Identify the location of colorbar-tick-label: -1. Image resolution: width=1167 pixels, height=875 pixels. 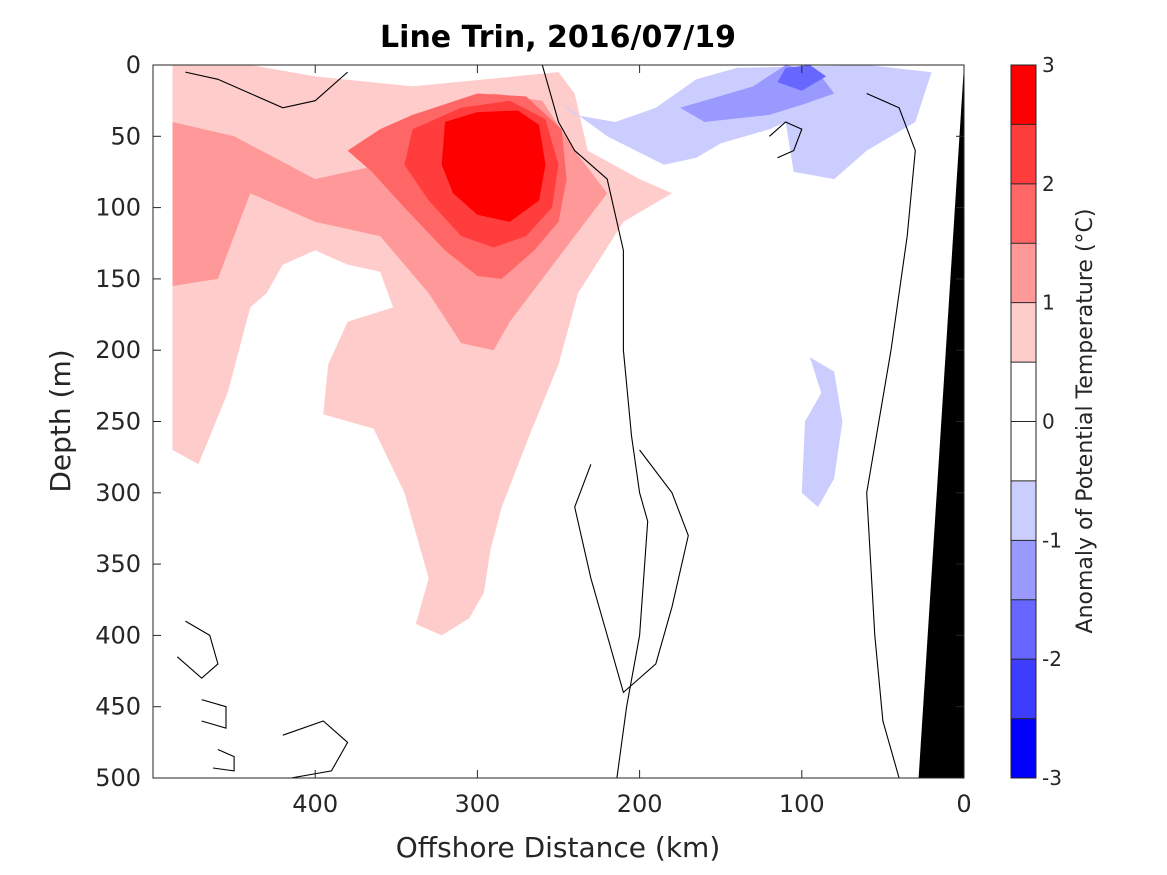
(1052, 540).